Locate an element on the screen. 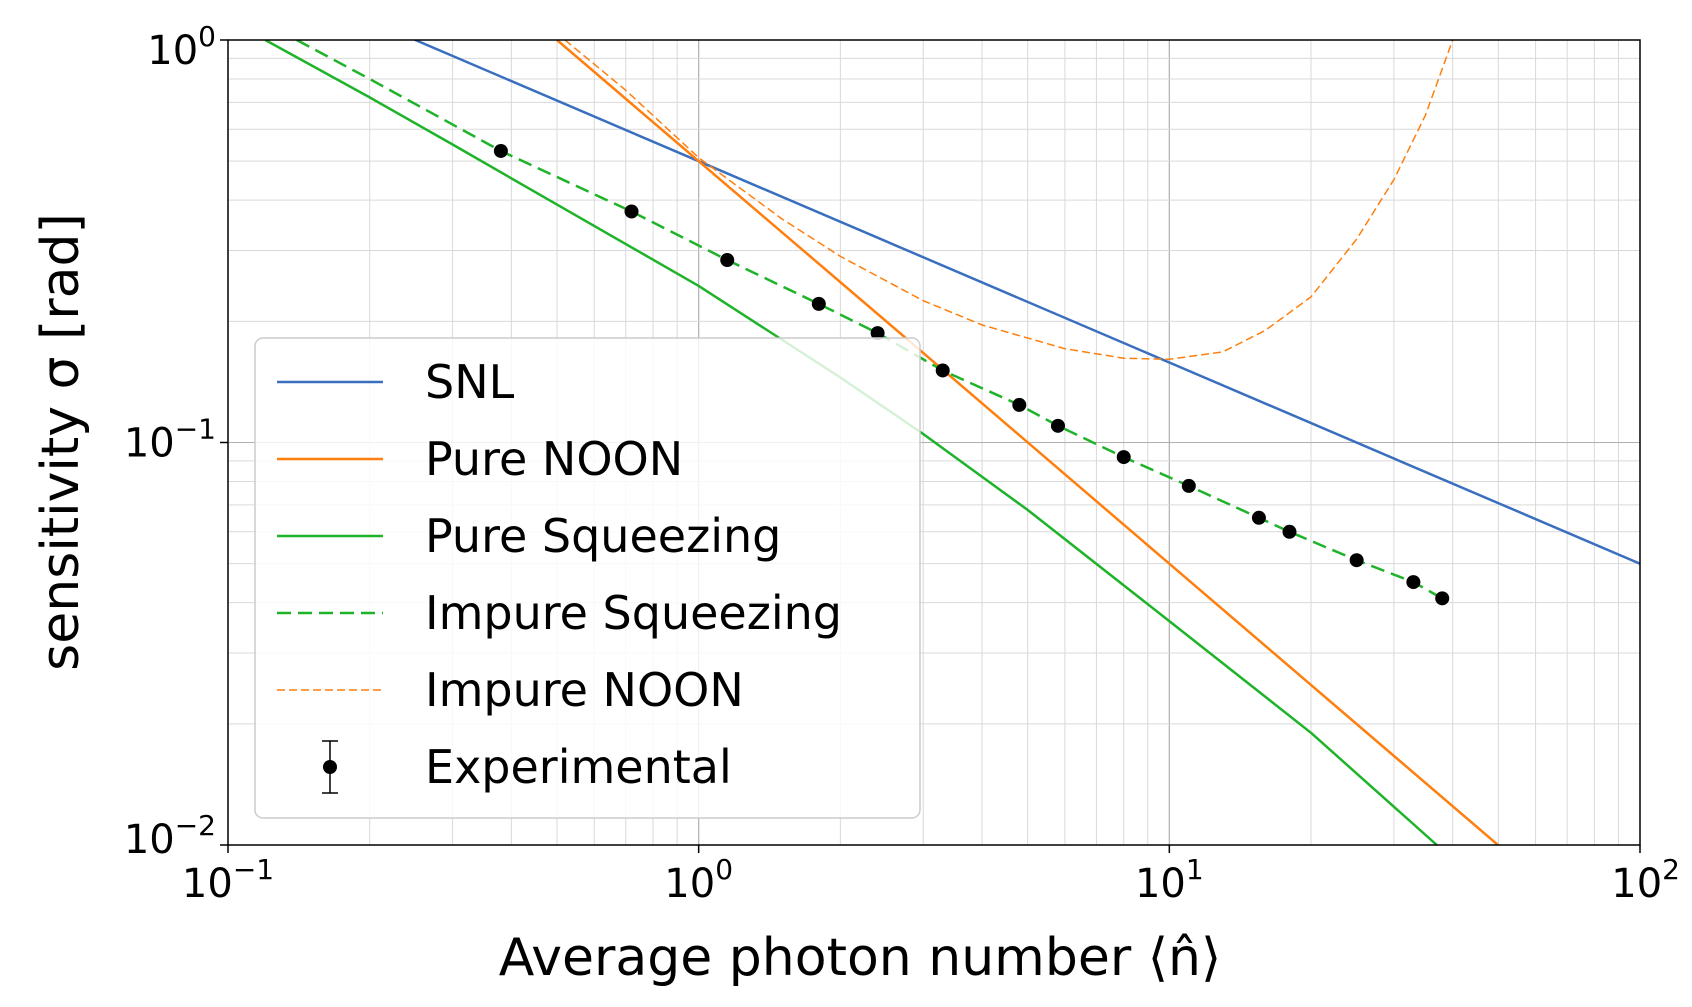 Image resolution: width=1692 pixels, height=1007 pixels. y-tick-labels: 10⁻² 10⁻¹ 10⁰ is located at coordinates (176, 441).